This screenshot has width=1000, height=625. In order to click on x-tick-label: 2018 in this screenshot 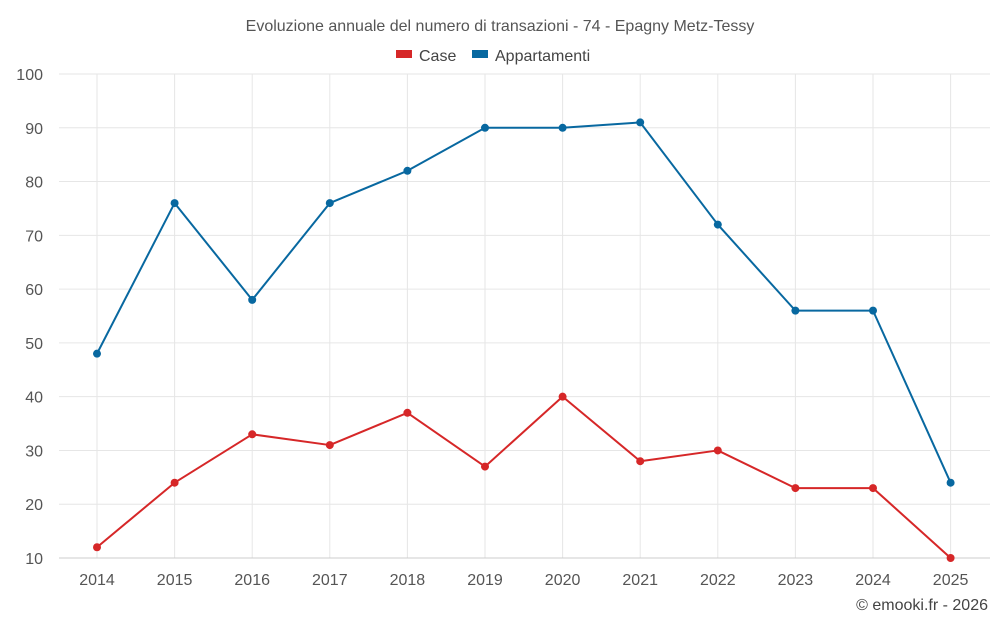, I will do `click(408, 580)`.